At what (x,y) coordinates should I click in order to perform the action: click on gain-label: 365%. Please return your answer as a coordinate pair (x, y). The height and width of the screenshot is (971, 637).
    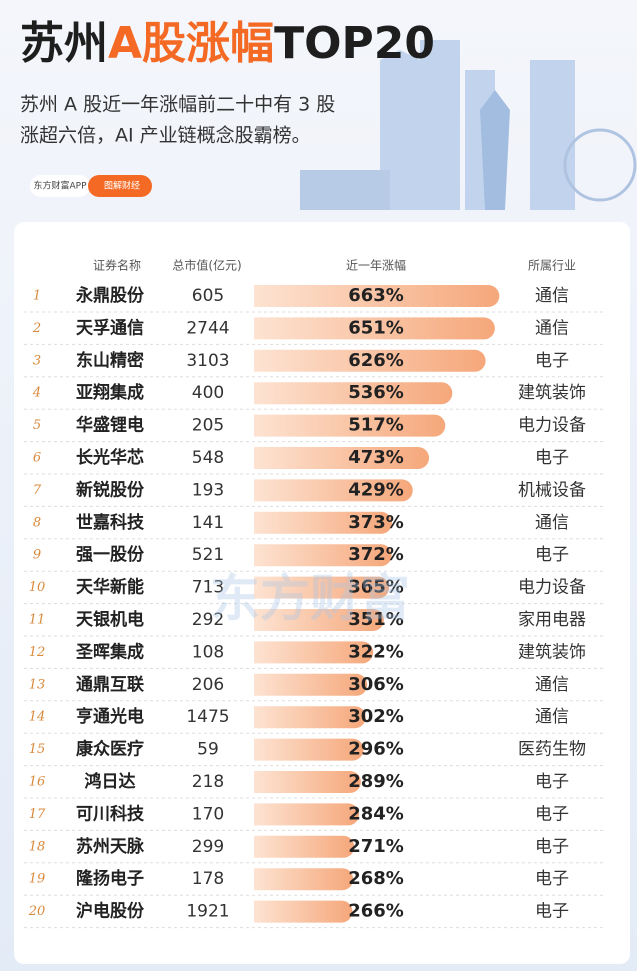
    Looking at the image, I should click on (376, 587).